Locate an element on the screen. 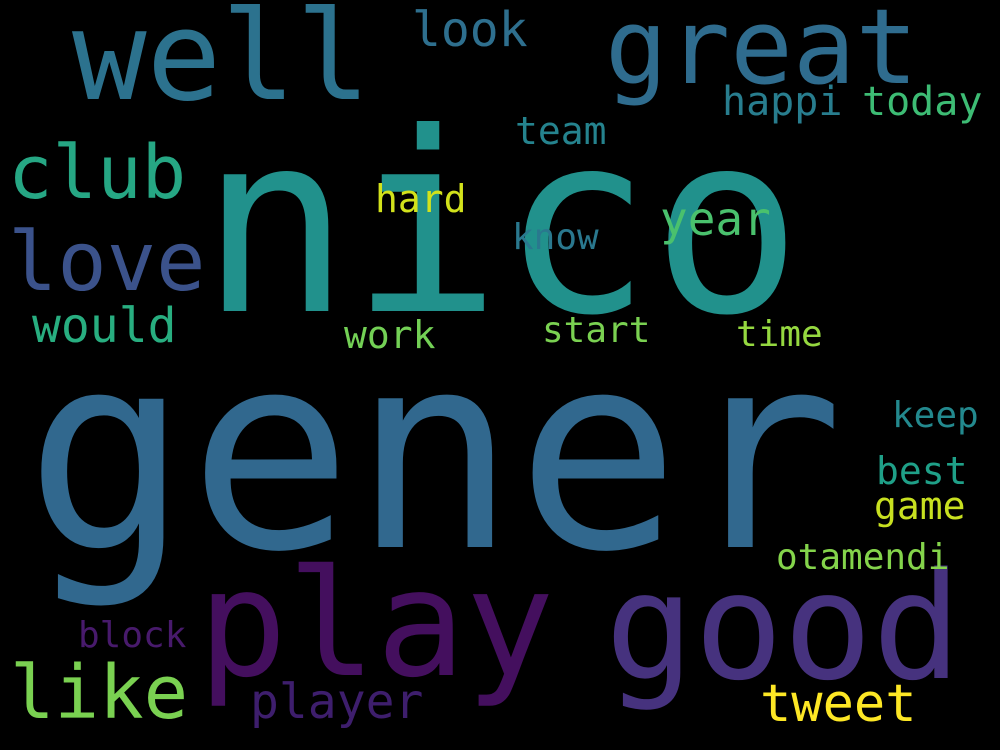 The width and height of the screenshot is (1000, 750). word-start: start is located at coordinates (596, 330).